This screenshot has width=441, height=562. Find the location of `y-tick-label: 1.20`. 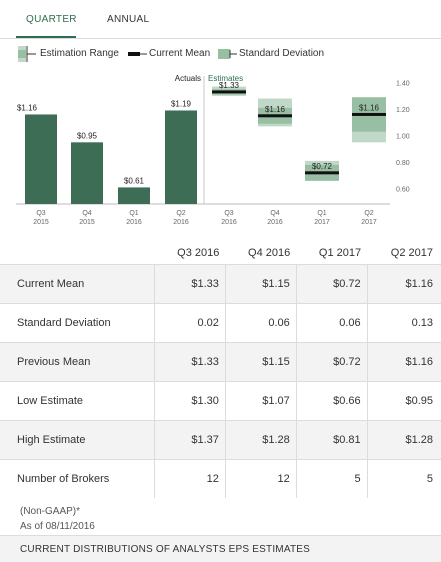

y-tick-label: 1.20 is located at coordinates (403, 110).